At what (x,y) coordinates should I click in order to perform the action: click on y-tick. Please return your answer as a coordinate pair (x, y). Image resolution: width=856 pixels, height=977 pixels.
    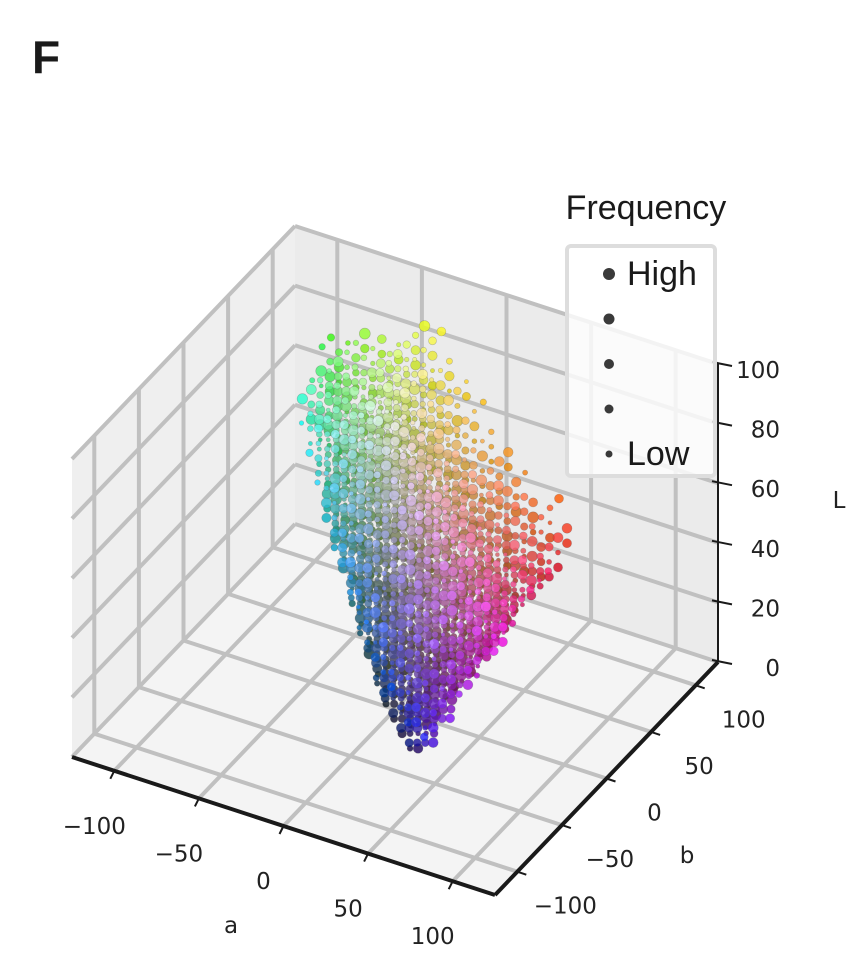
    Looking at the image, I should click on (700, 687).